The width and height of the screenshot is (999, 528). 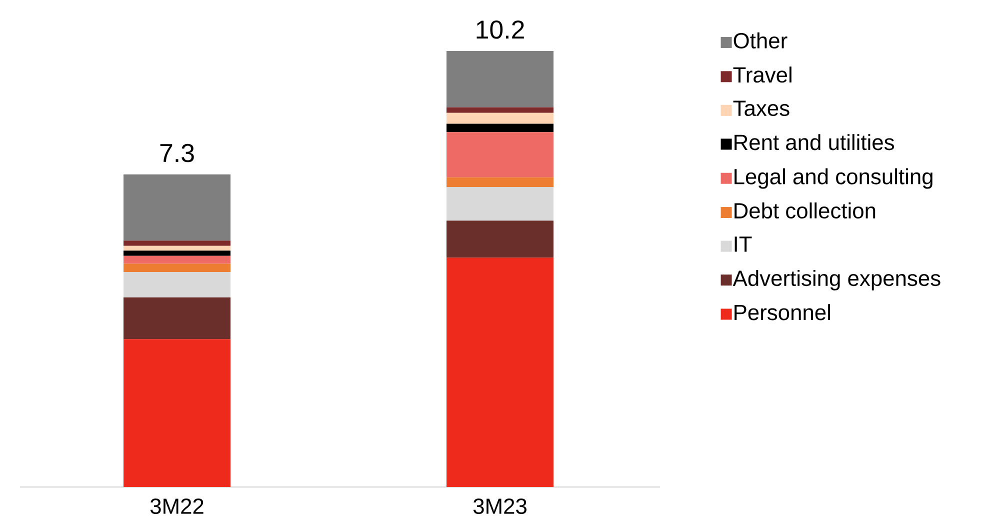 I want to click on legend-label: Other, so click(x=761, y=40).